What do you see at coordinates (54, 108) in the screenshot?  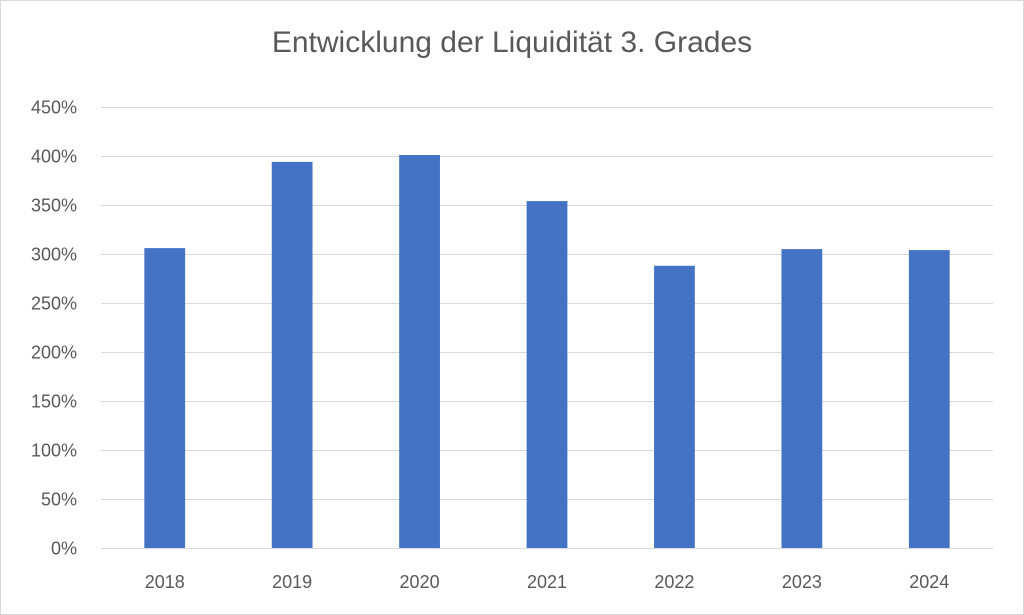 I see `y-tick-label: 450%` at bounding box center [54, 108].